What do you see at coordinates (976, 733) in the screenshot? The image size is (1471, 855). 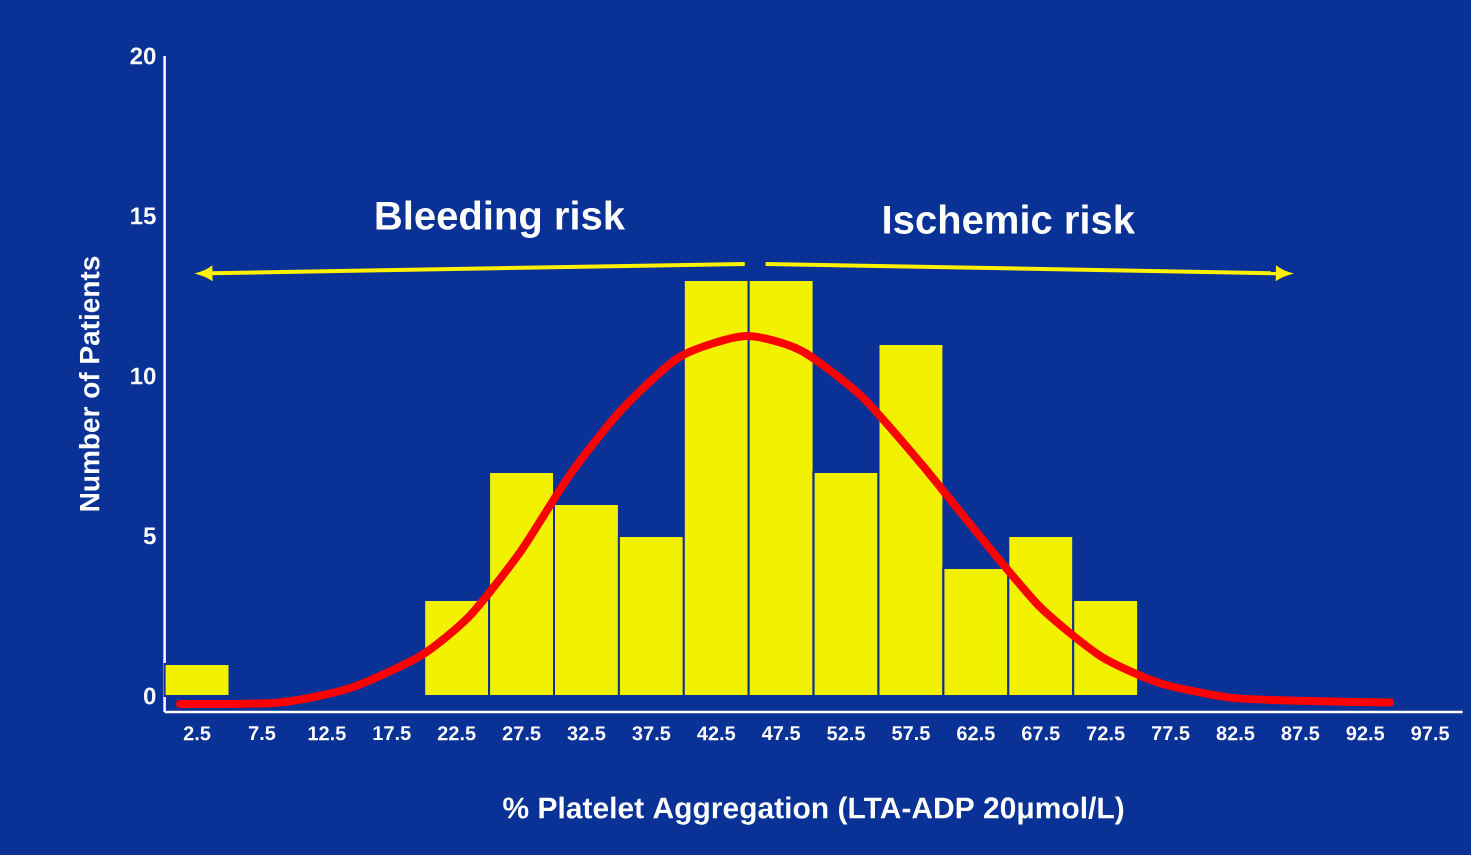 I see `x-tick-label: 62.5` at bounding box center [976, 733].